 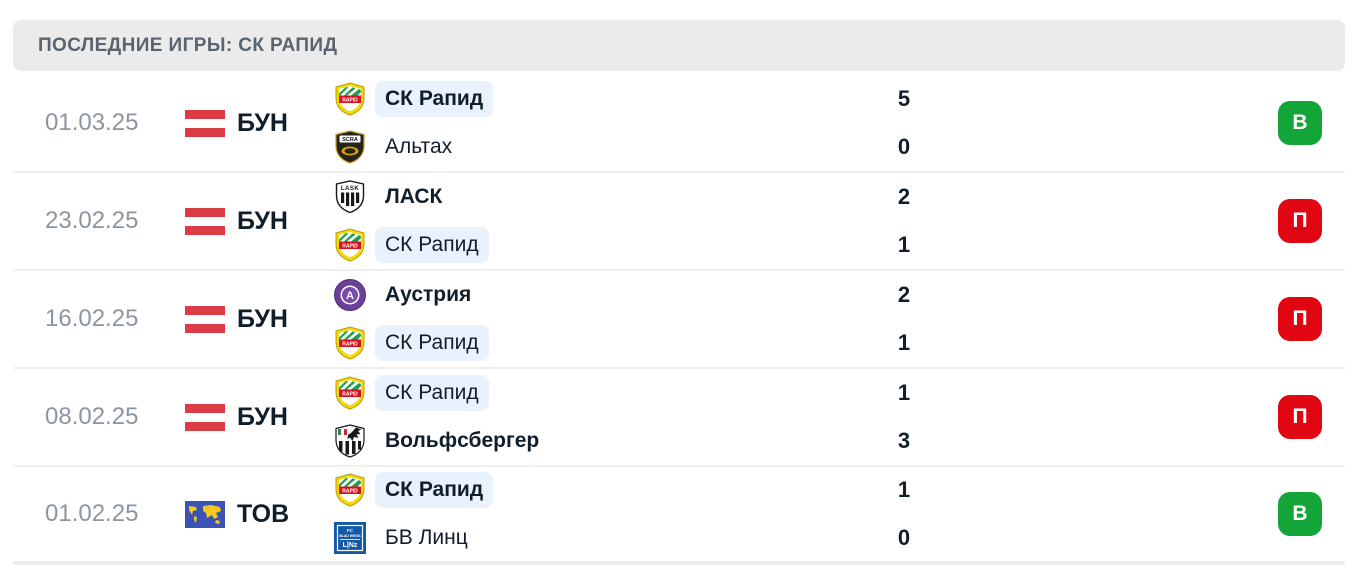 I want to click on team-line: Вольфсбергер 3, so click(x=626, y=441).